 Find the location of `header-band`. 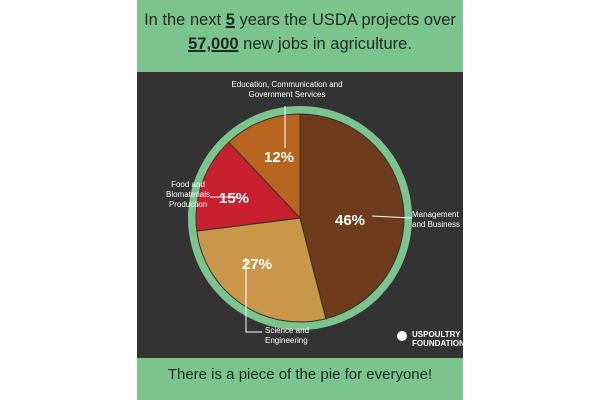

header-band is located at coordinates (300, 36).